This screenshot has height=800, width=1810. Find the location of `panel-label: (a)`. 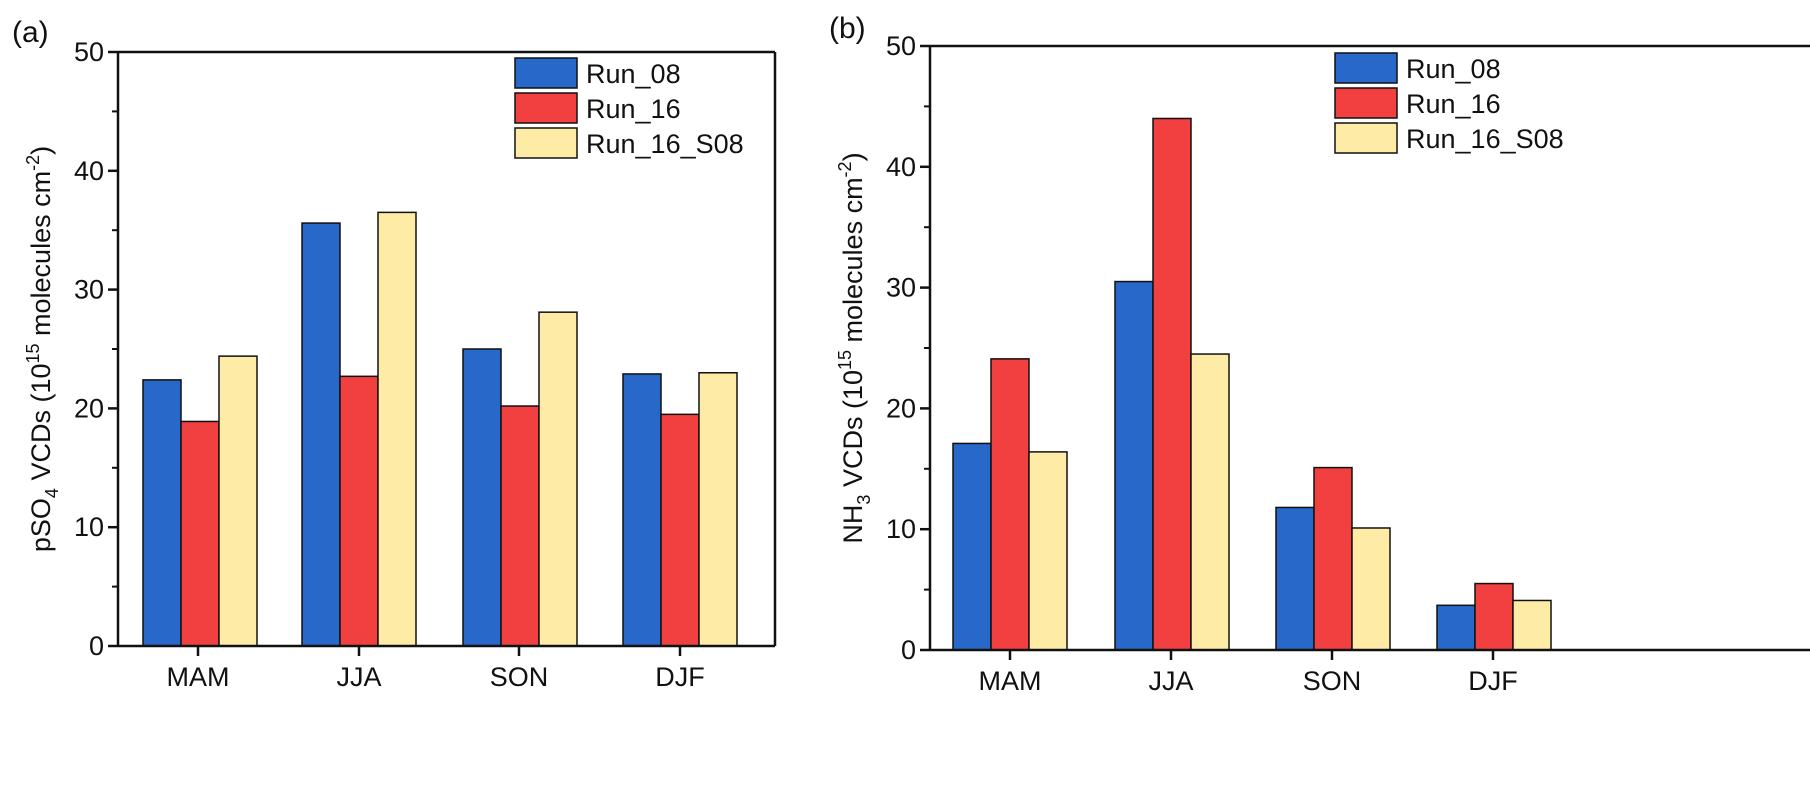

panel-label: (a) is located at coordinates (30, 32).